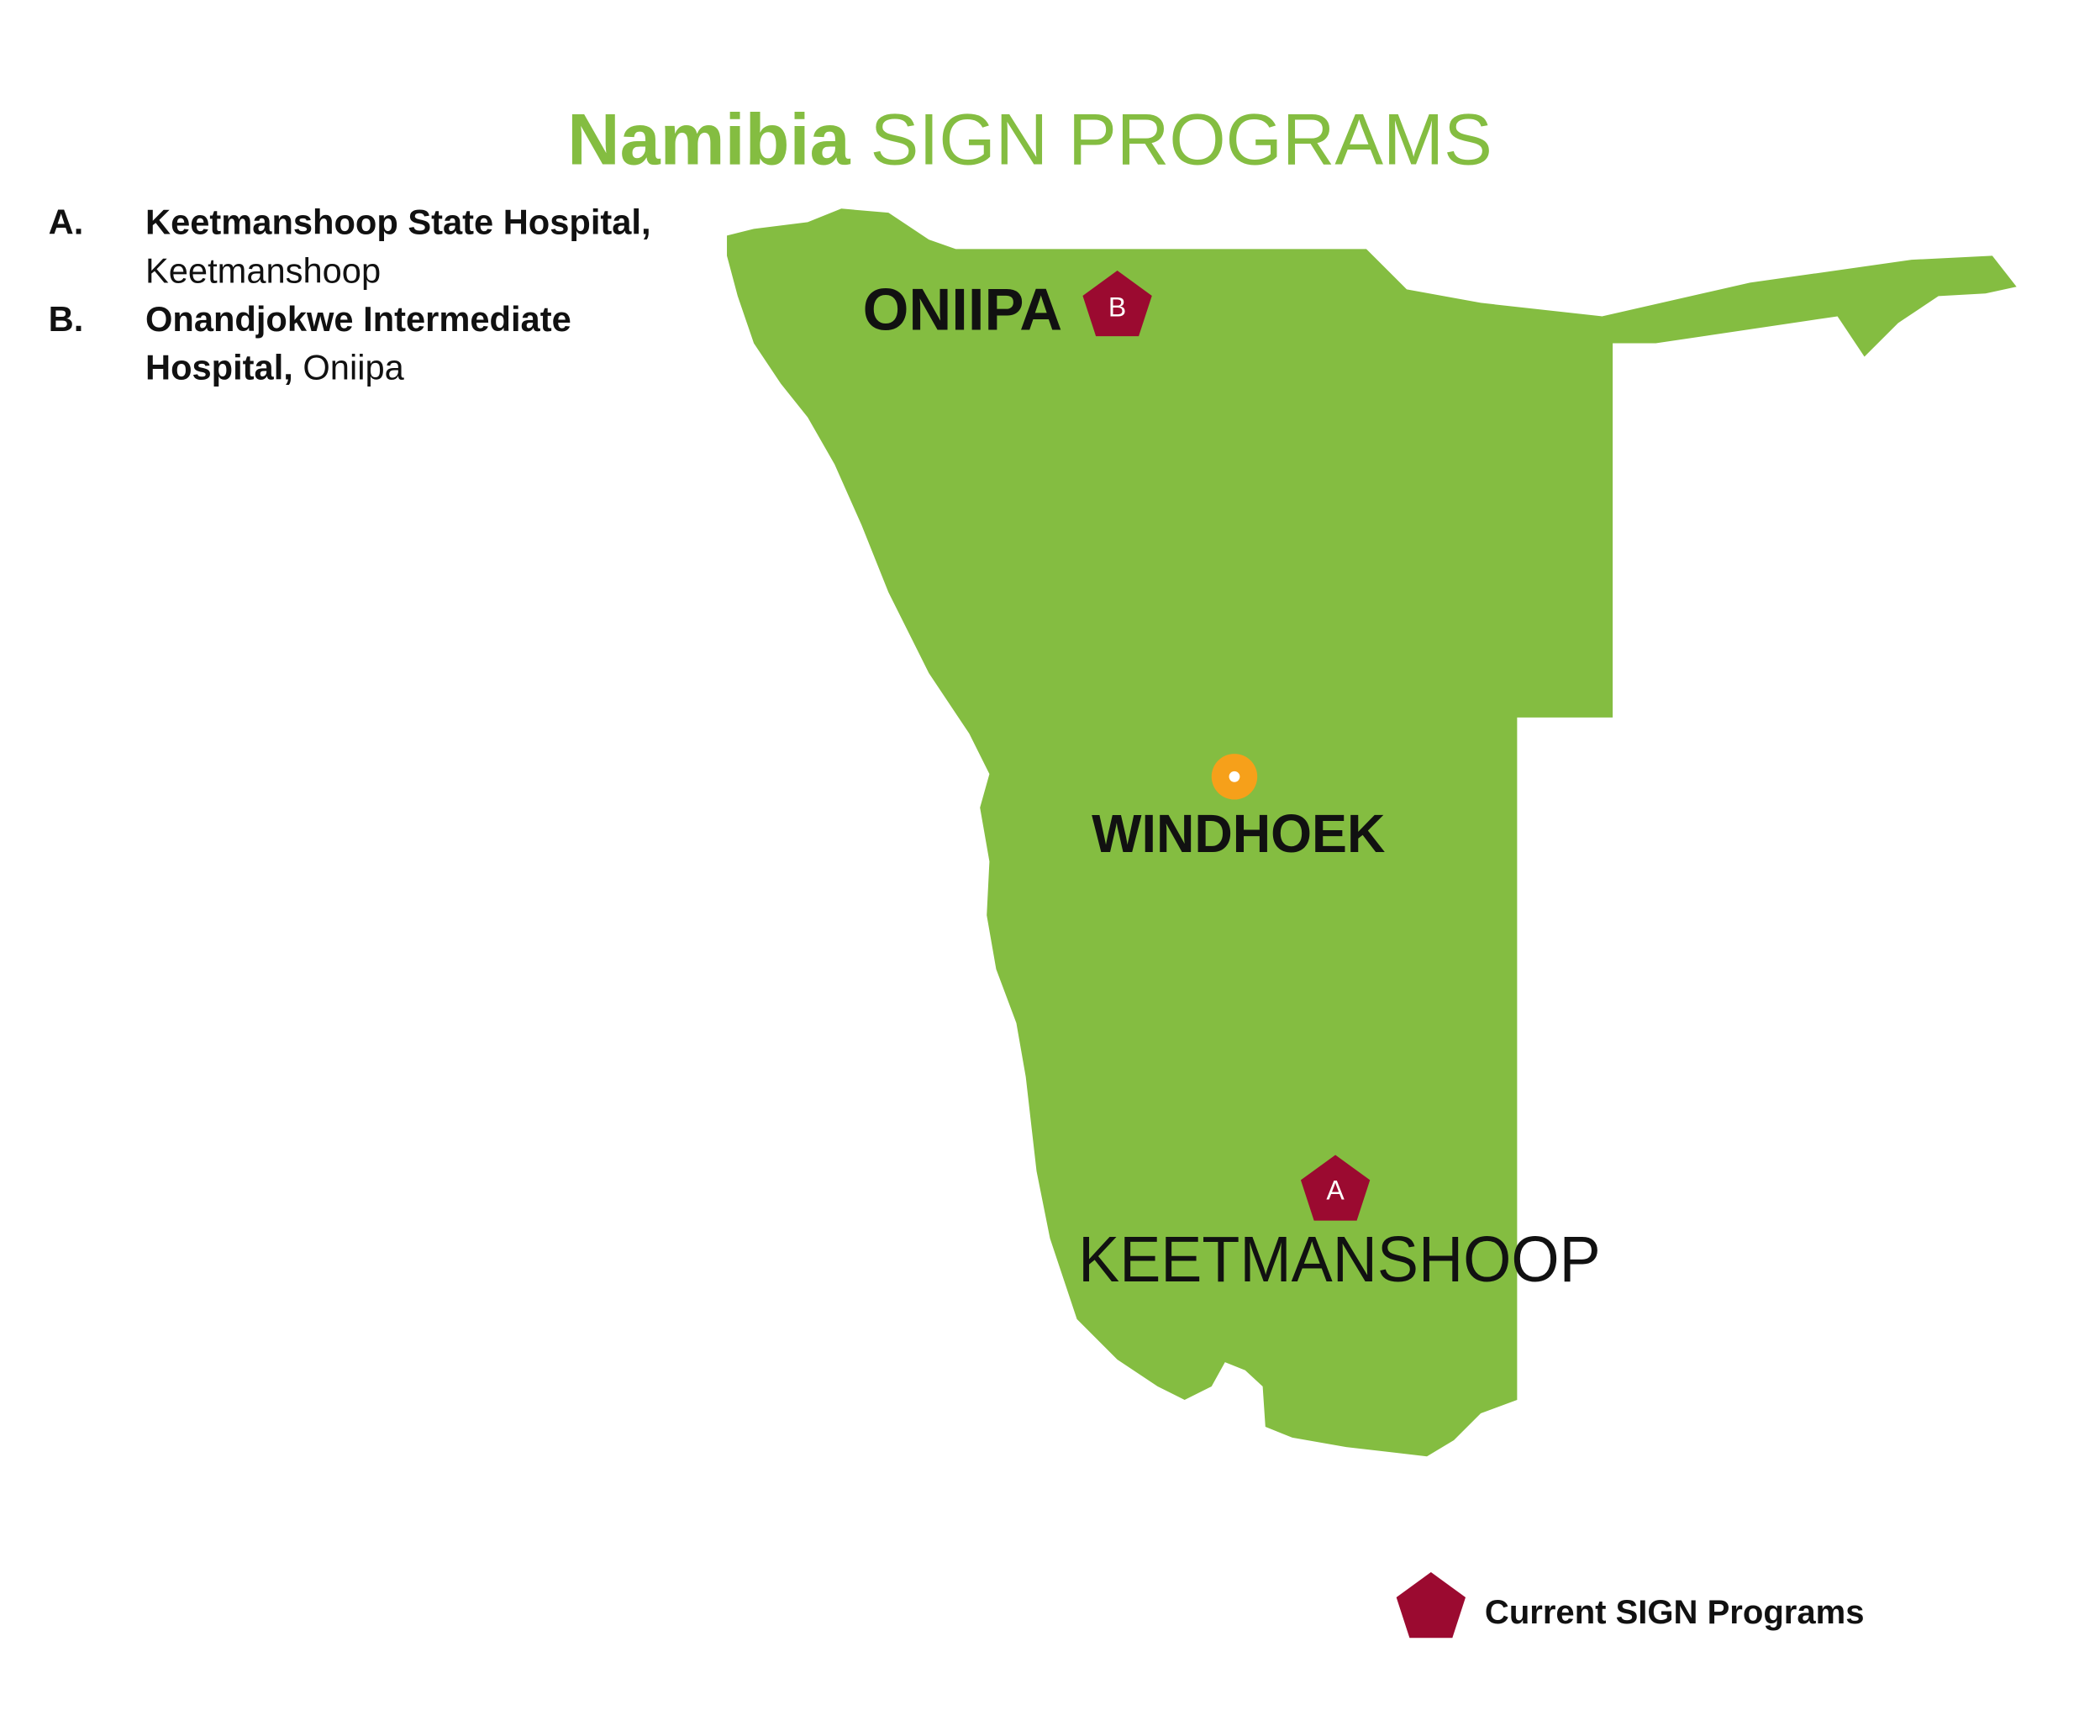 This screenshot has width=2100, height=1736. Describe the element at coordinates (708, 139) in the screenshot. I see `title-bold: Namibia` at that location.